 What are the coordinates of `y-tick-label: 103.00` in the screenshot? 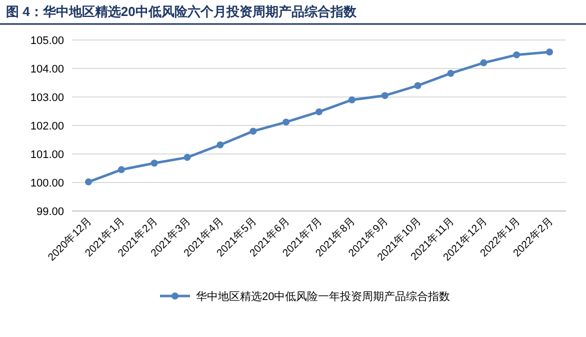 It's located at (47, 98).